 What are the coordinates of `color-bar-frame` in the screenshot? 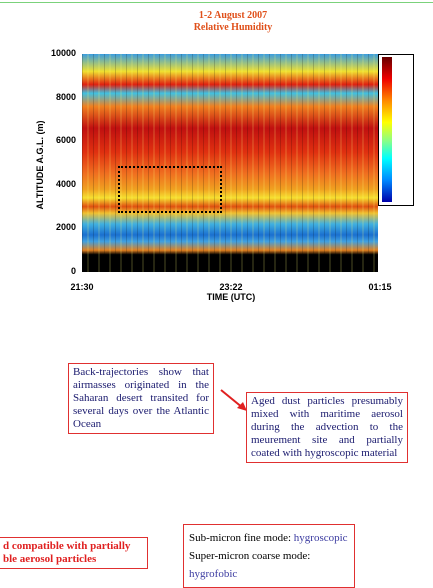 It's located at (396, 130).